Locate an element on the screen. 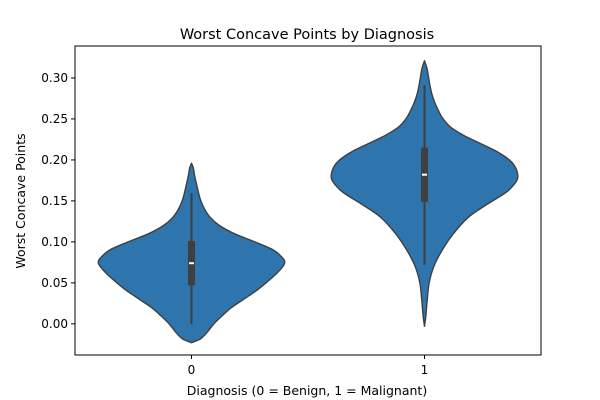 The height and width of the screenshot is (400, 600). y-tick-label: 0.30 is located at coordinates (54, 78).